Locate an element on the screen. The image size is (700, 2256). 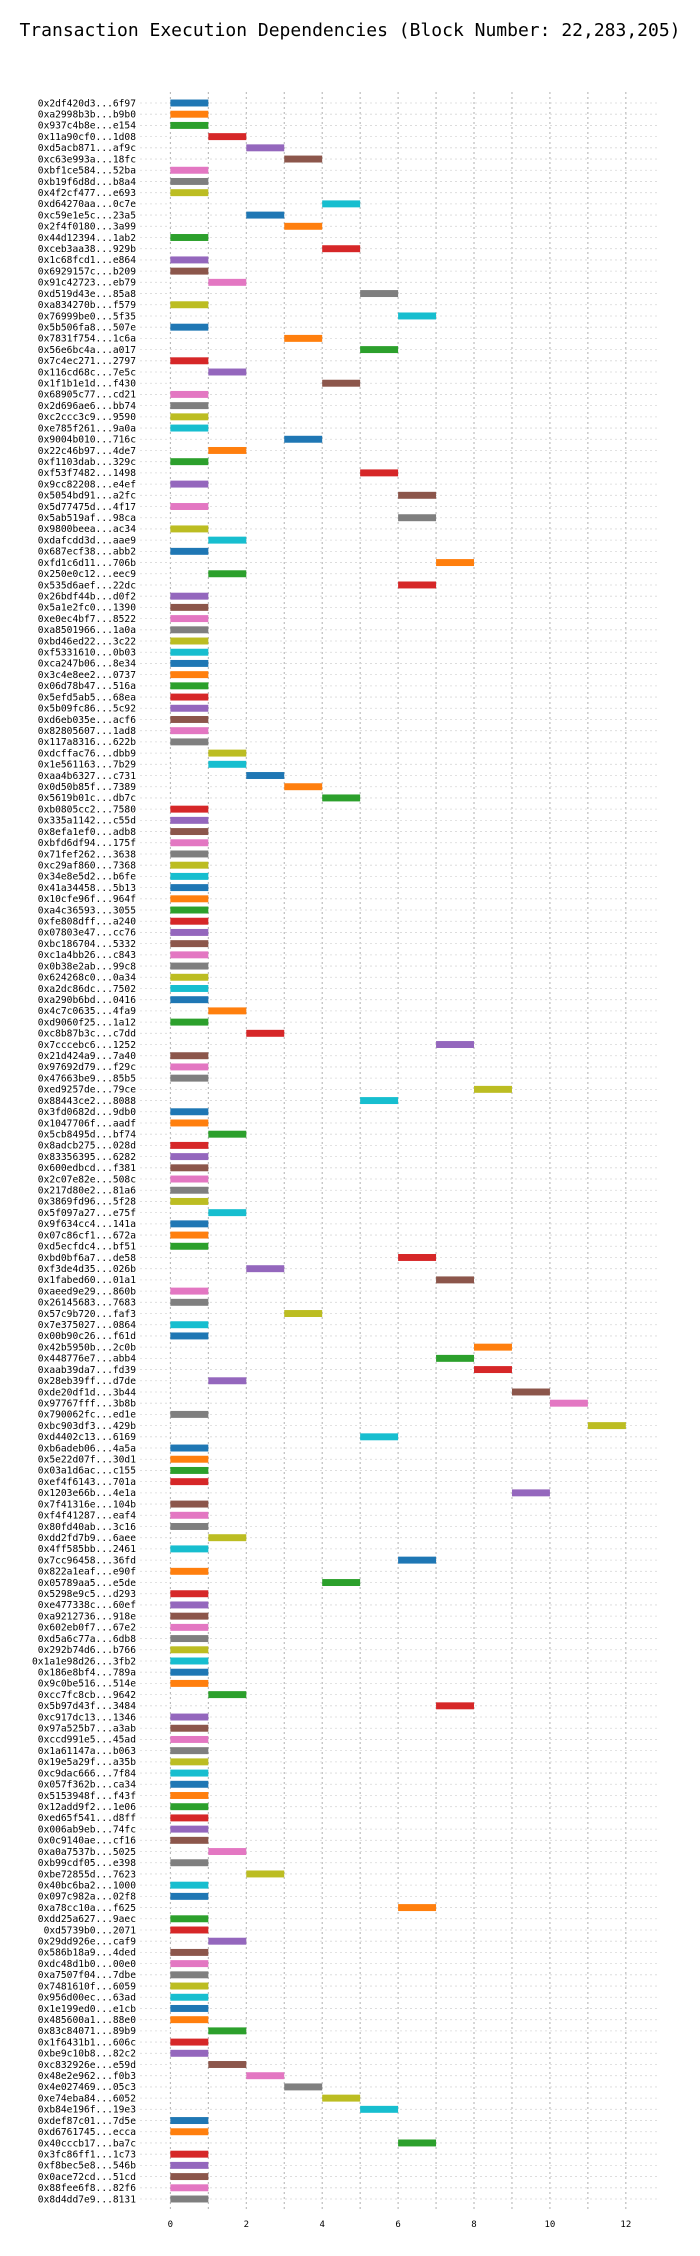
transaction-label: 0x217d80e2...81a6 is located at coordinates (87, 1191).